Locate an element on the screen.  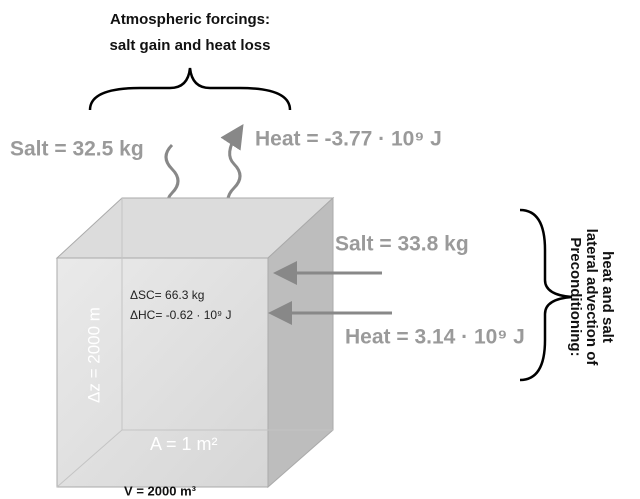
precond-line: Preconditioning: is located at coordinates (575, 296).